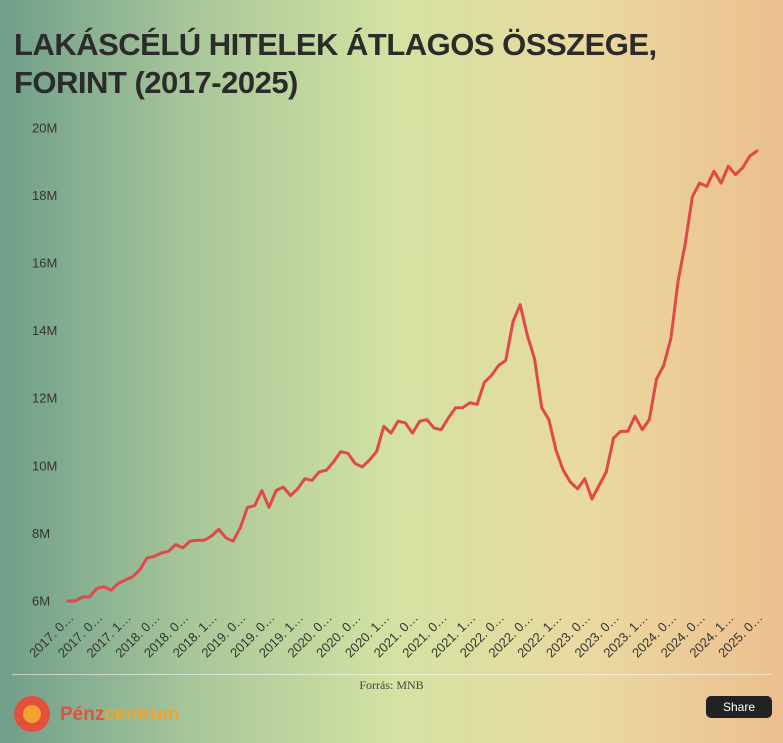 This screenshot has width=783, height=743. What do you see at coordinates (44, 263) in the screenshot?
I see `y-tick-label: 16M` at bounding box center [44, 263].